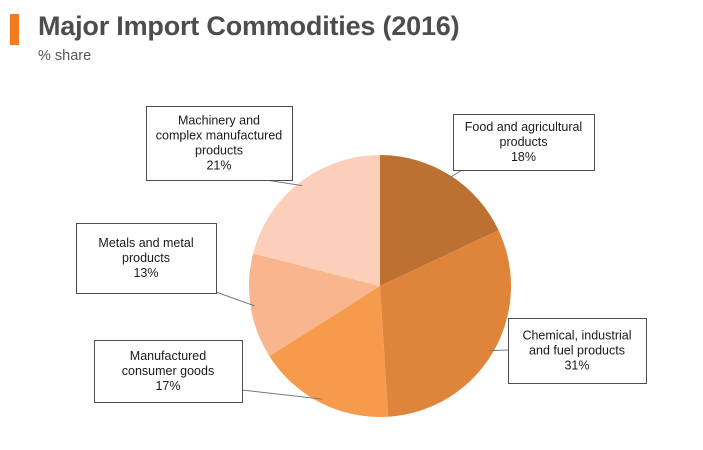  Describe the element at coordinates (523, 157) in the screenshot. I see `slice-value-label: 18%` at that location.